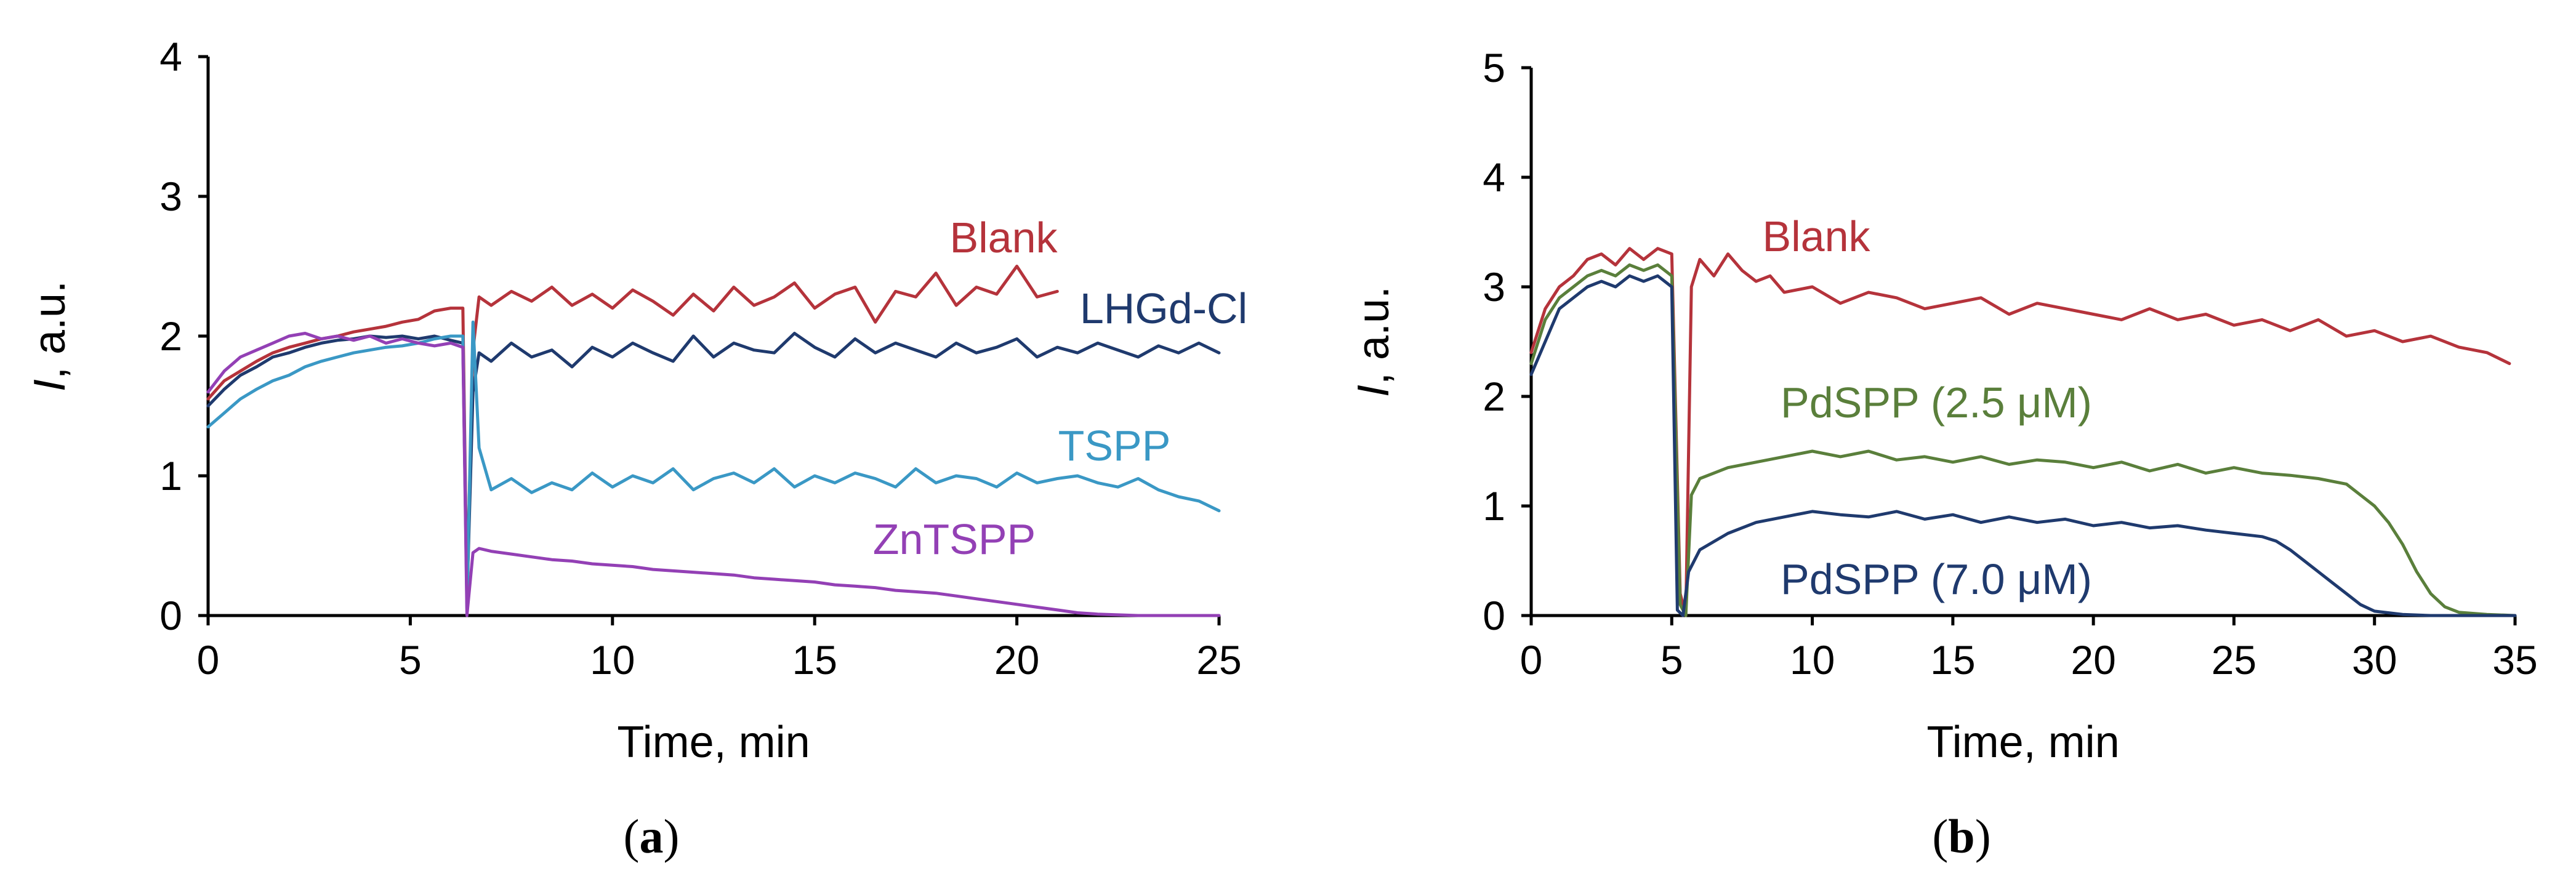 The width and height of the screenshot is (2576, 887). I want to click on chart-b-y-tick-label: 0, so click(1494, 615).